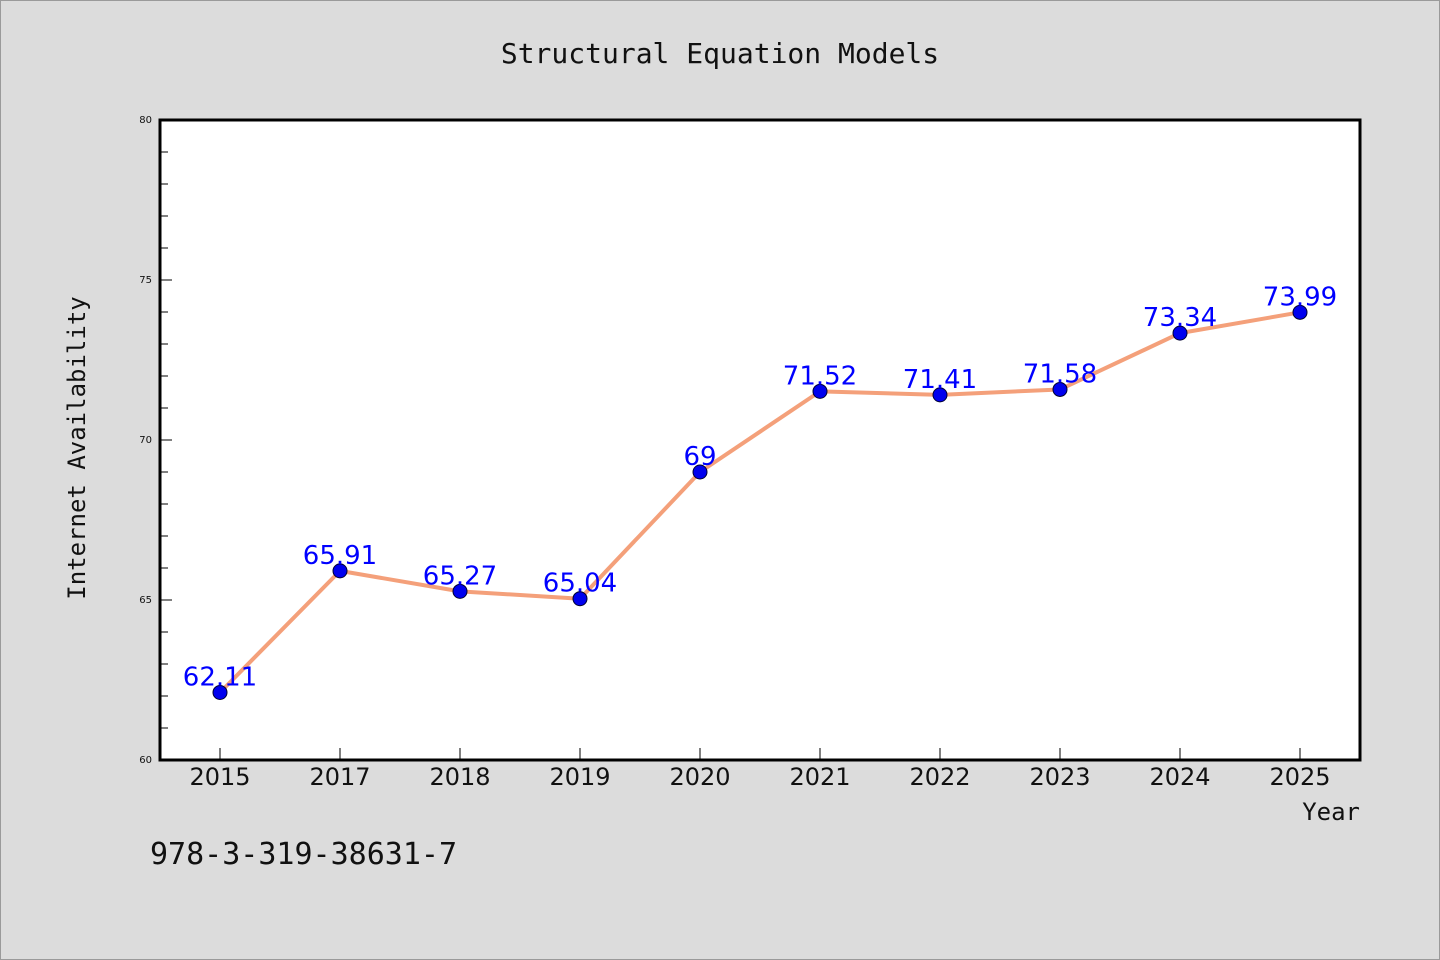  Describe the element at coordinates (340, 556) in the screenshot. I see `data-label: 65.91` at that location.